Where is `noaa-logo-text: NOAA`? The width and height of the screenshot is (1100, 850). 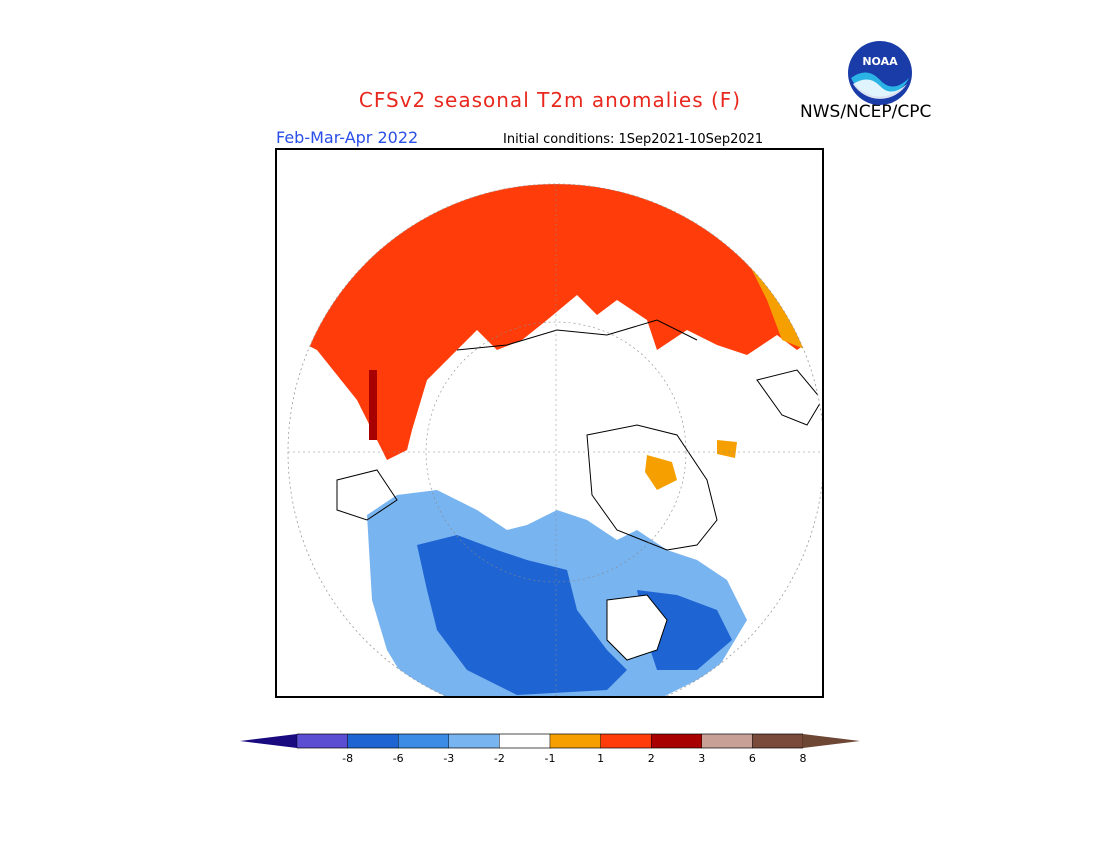 noaa-logo-text: NOAA is located at coordinates (880, 61).